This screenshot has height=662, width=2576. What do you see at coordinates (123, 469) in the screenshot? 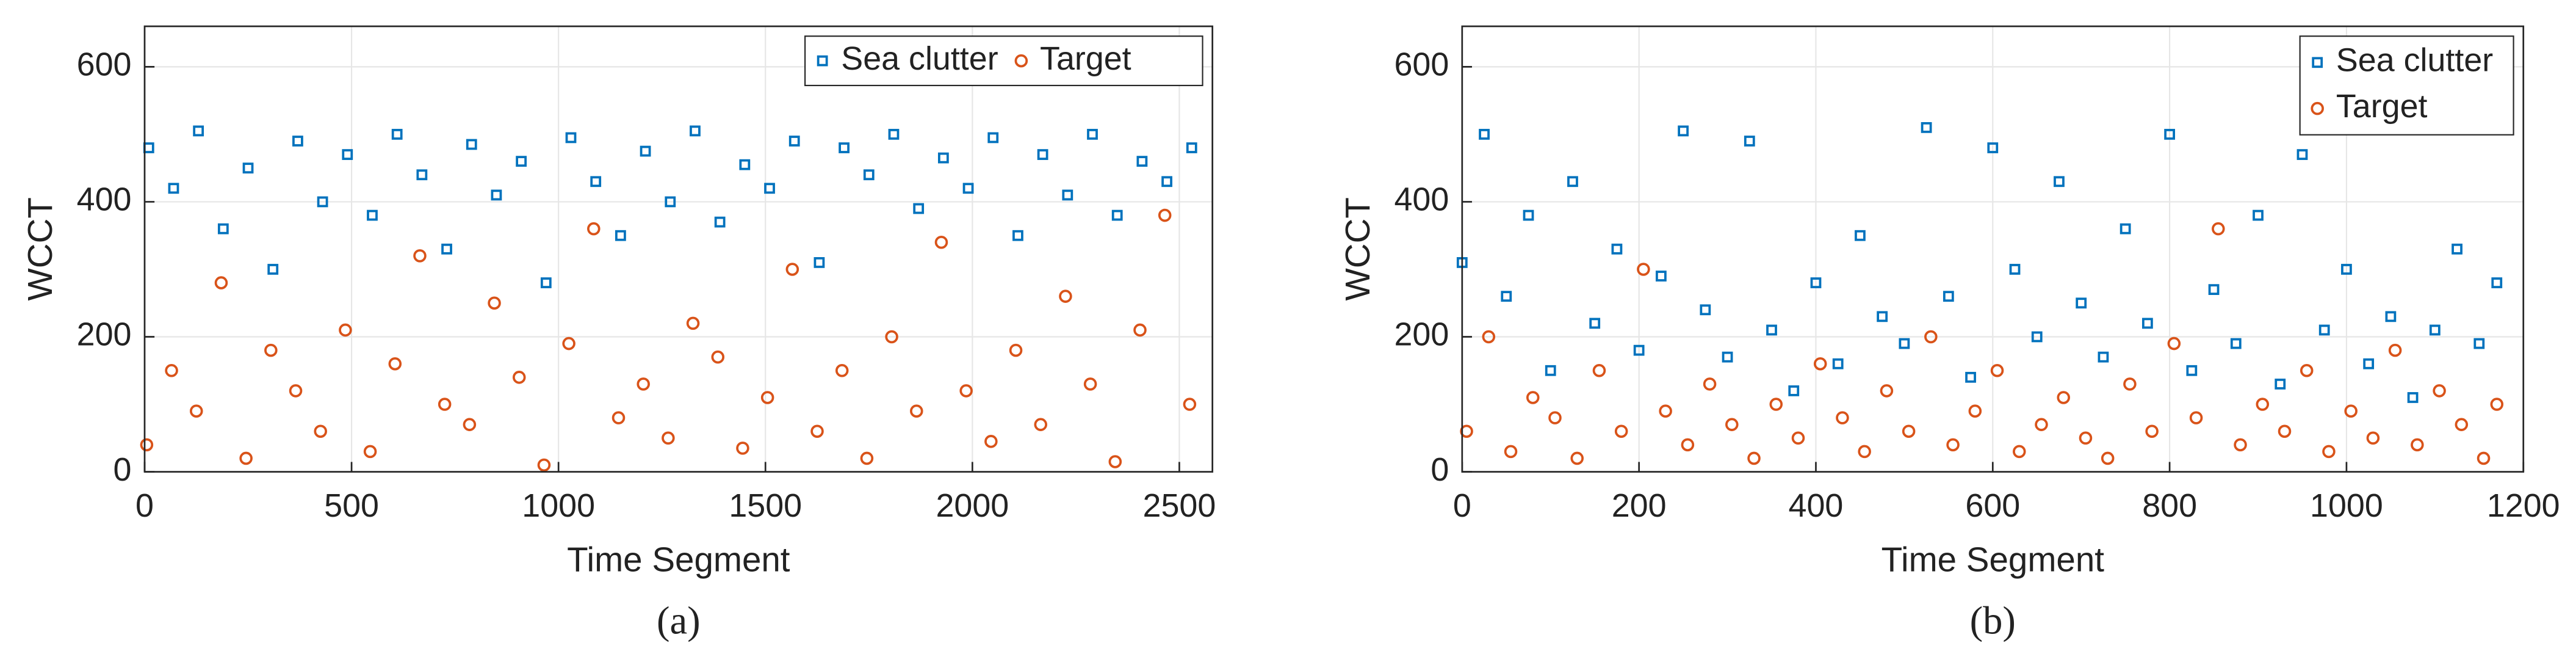
I see `y-tick-label: 0` at bounding box center [123, 469].